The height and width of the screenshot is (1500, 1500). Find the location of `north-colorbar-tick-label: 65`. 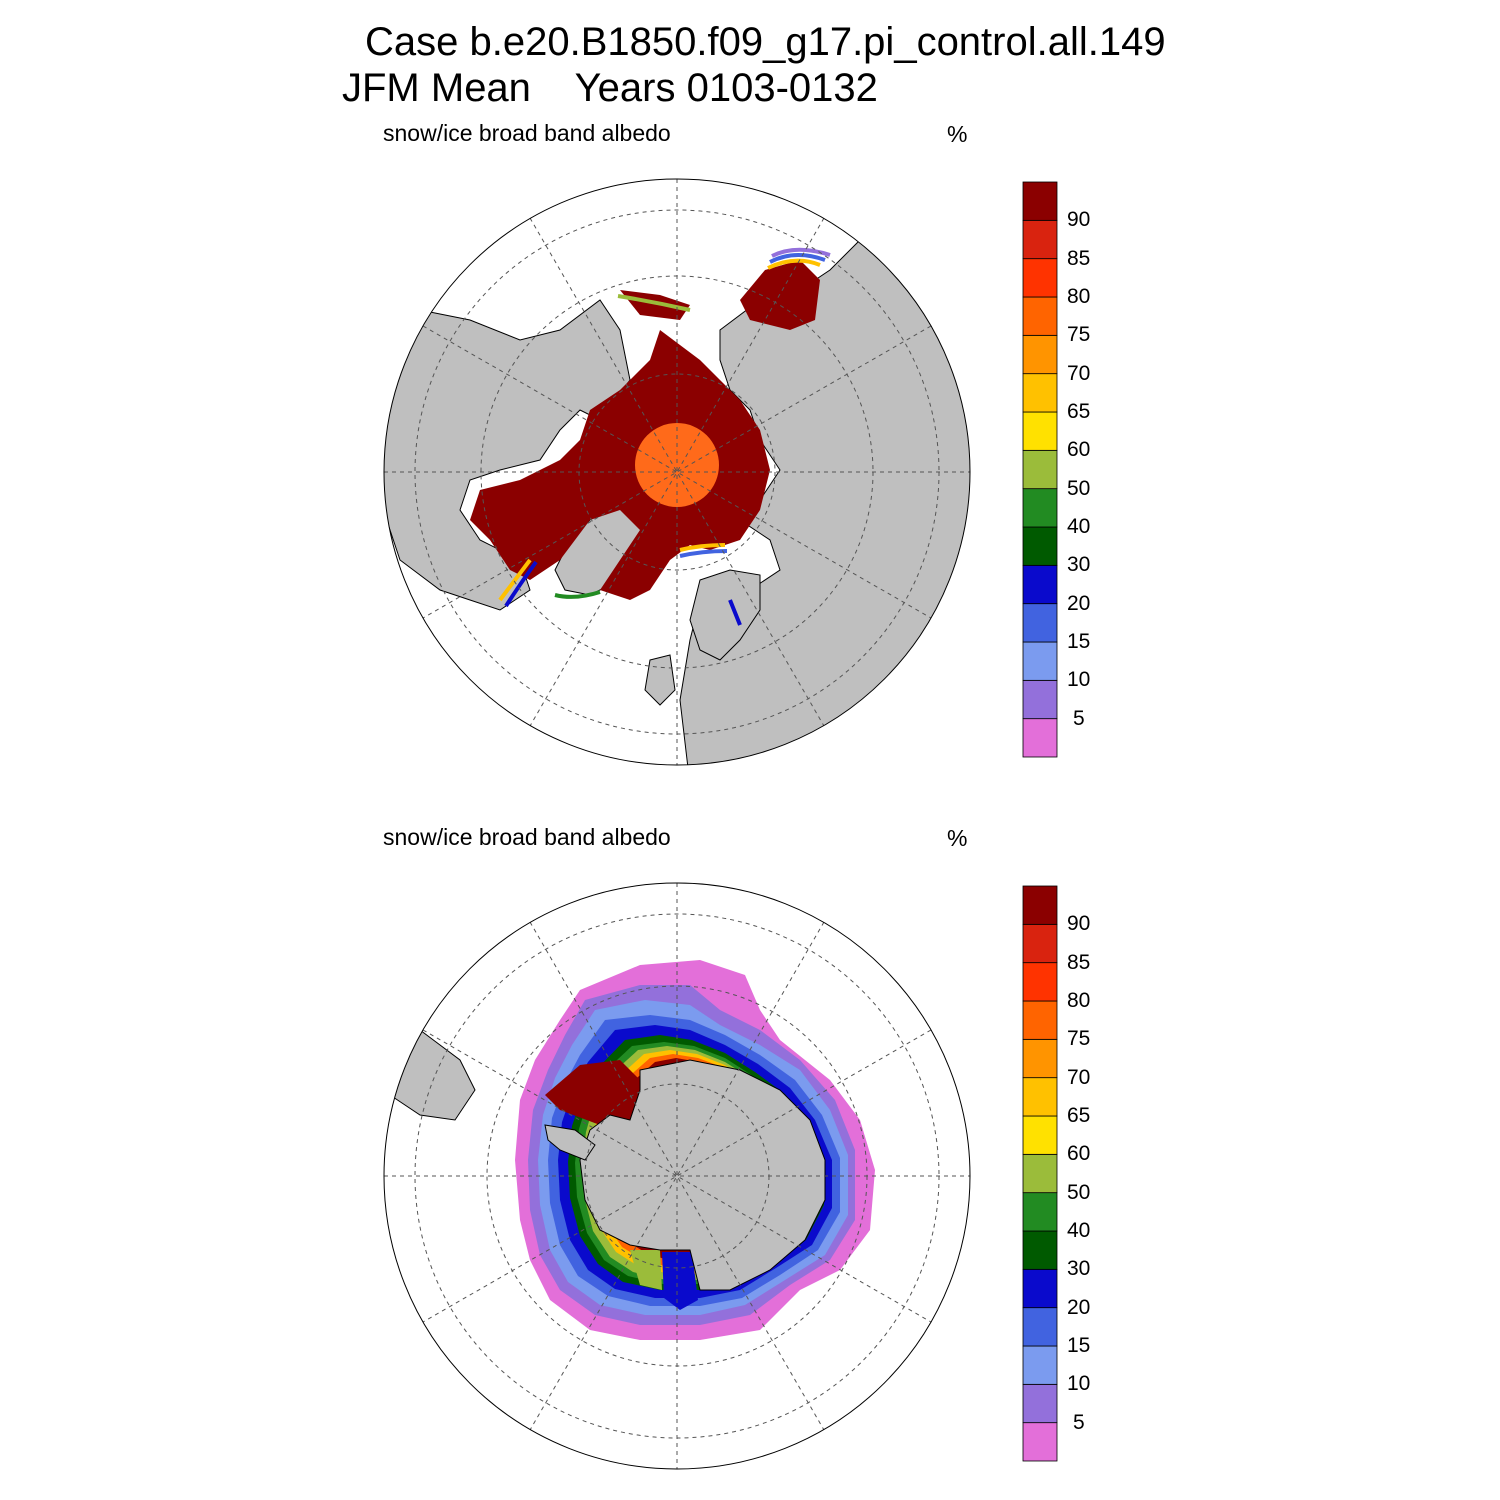

north-colorbar-tick-label: 65 is located at coordinates (1079, 411).